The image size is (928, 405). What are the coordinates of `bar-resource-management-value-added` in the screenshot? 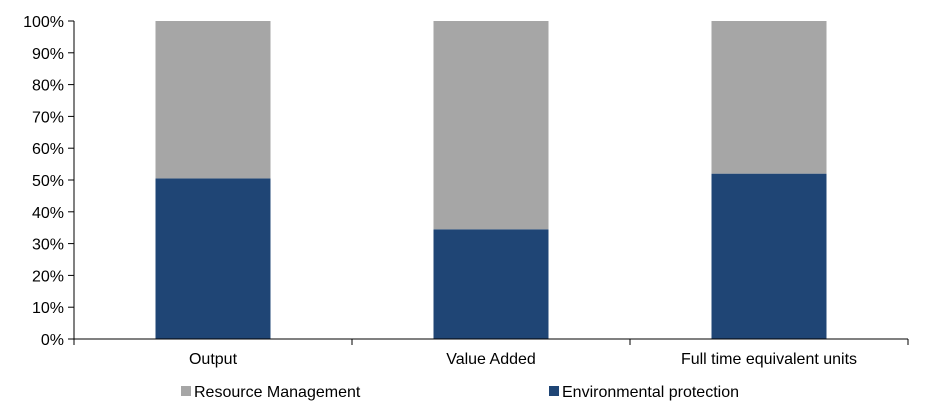 It's located at (491, 125).